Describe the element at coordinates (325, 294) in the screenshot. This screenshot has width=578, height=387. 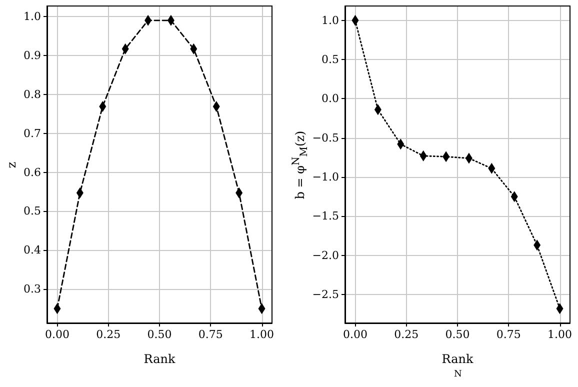
I see `y-tick-label: −2.5` at that location.